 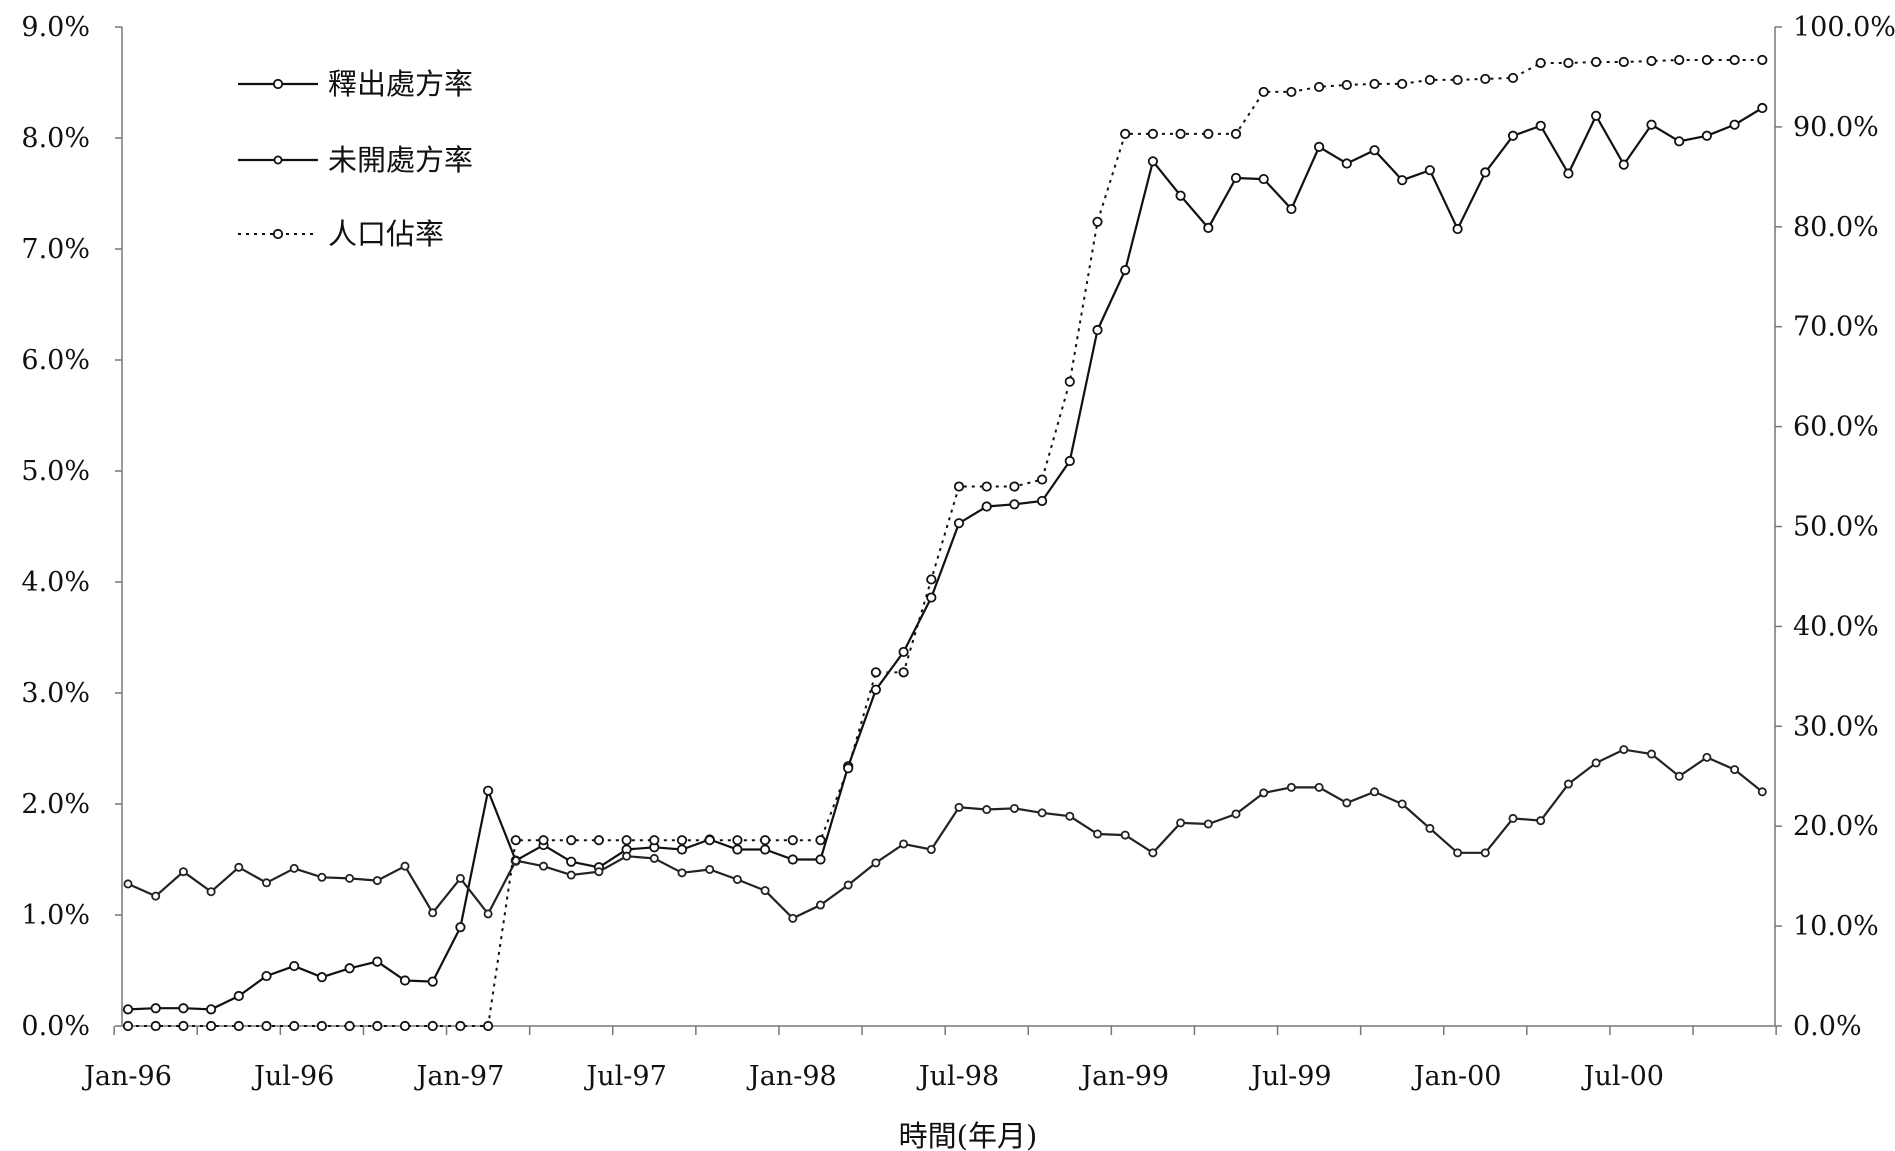 I want to click on legend-label-2: 未開處方率, so click(x=400, y=160).